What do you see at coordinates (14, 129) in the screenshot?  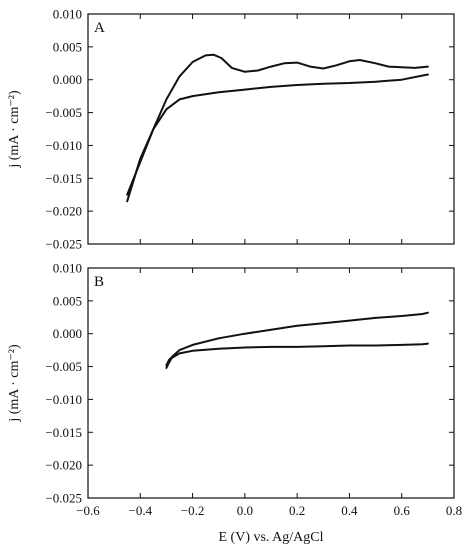 I see `panel-a-y-axis-title: j (mA · cm⁻²)` at bounding box center [14, 129].